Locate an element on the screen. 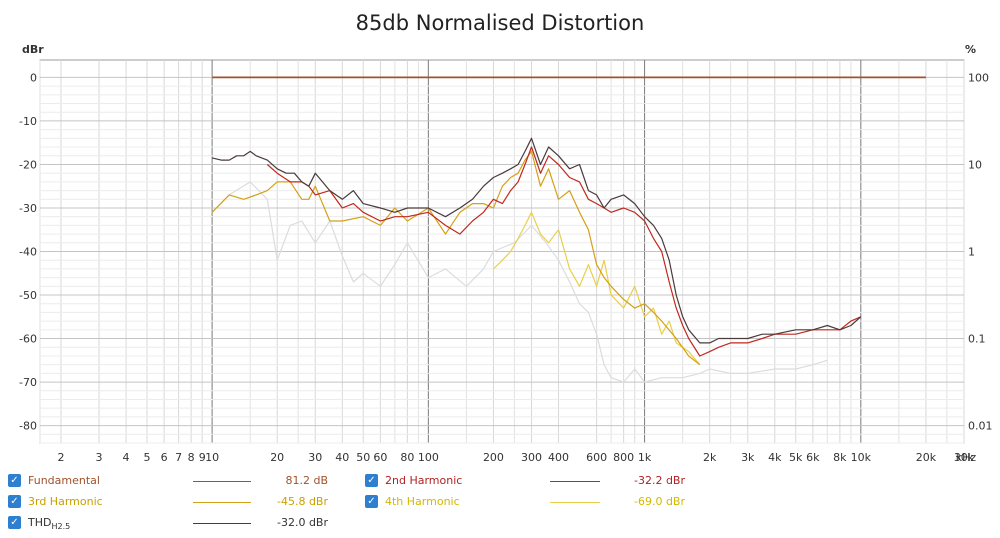  legend-value-2nd-harmonic: -32.2 dBr is located at coordinates (659, 480).